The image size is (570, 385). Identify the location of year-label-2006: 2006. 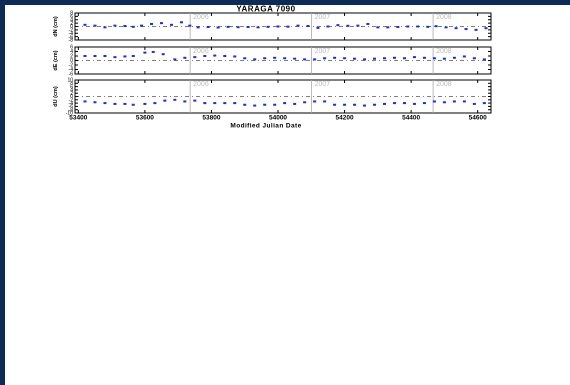
(201, 17).